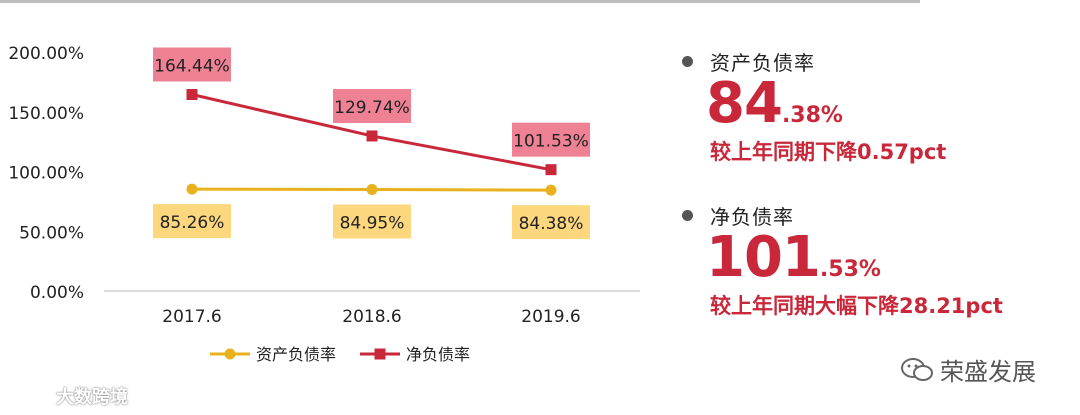 The width and height of the screenshot is (1080, 415). Describe the element at coordinates (812, 115) in the screenshot. I see `stat-value-decimal: .38%` at that location.